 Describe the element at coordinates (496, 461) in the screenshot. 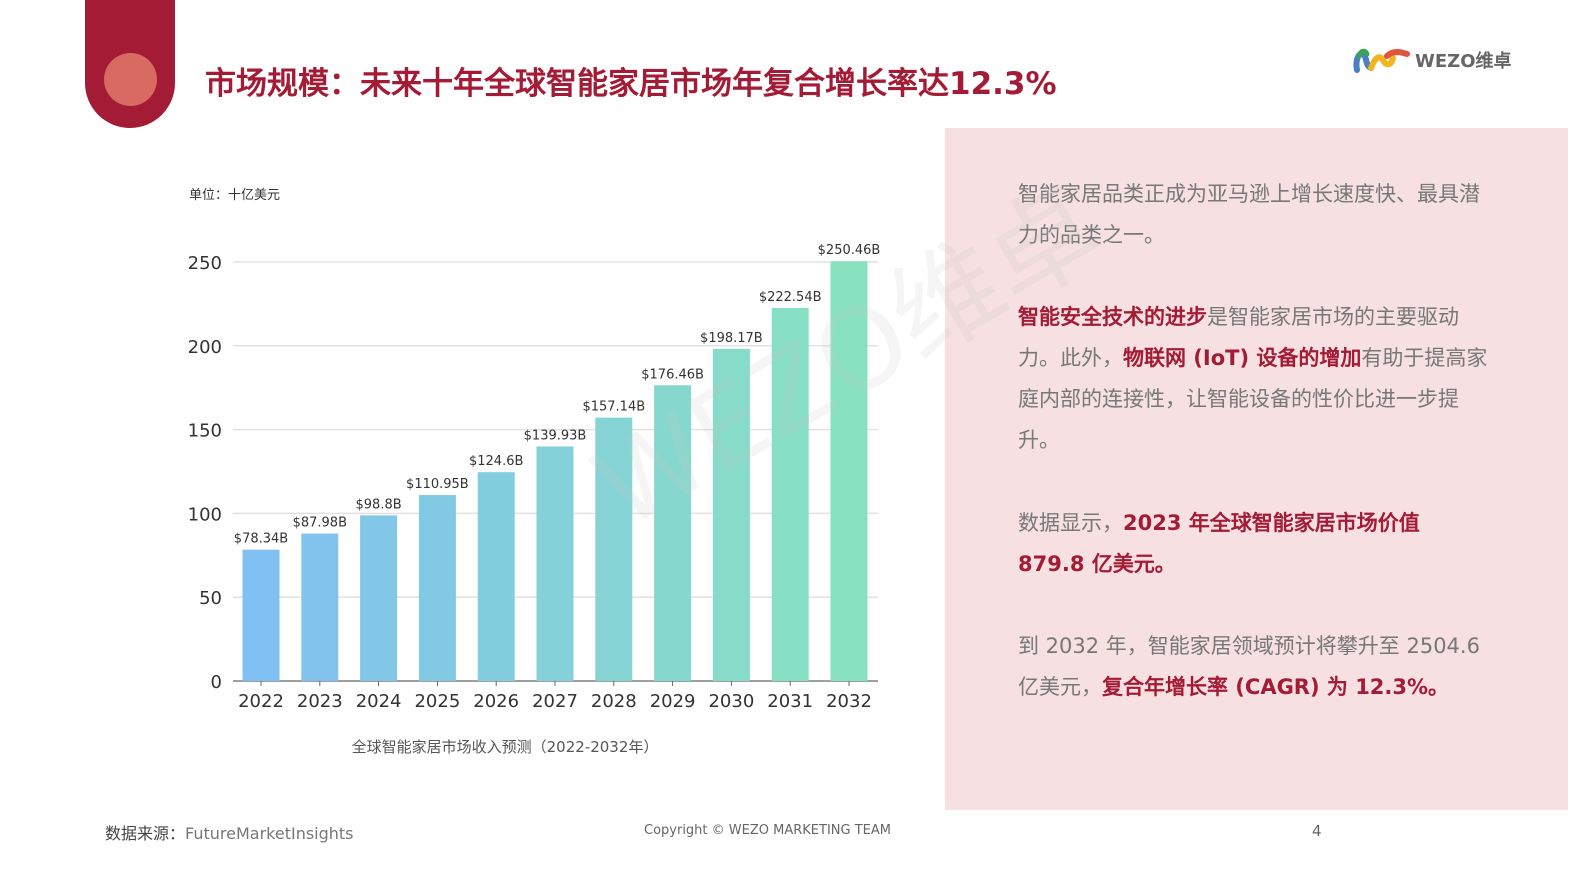

I see `data-label: $124.6B` at that location.